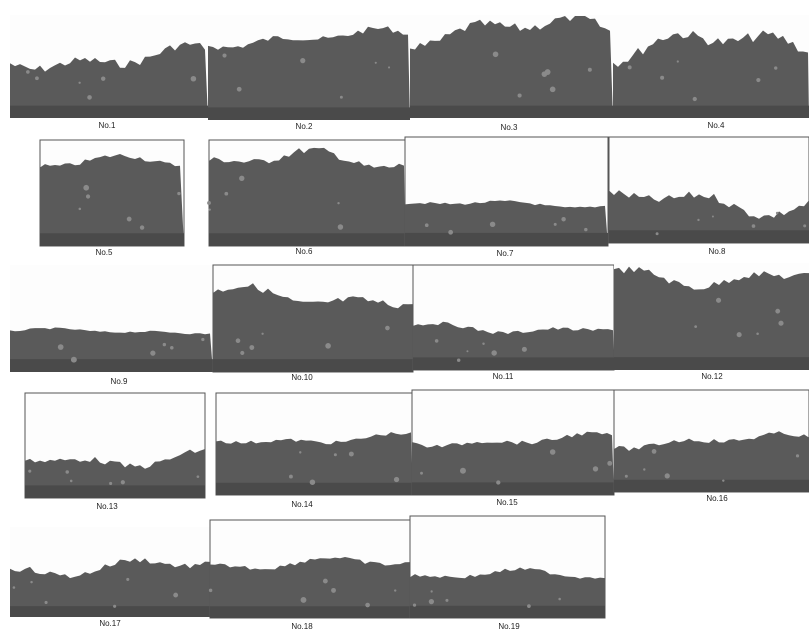 The width and height of the screenshot is (809, 637). Describe the element at coordinates (302, 504) in the screenshot. I see `panel-label: No.14` at that location.